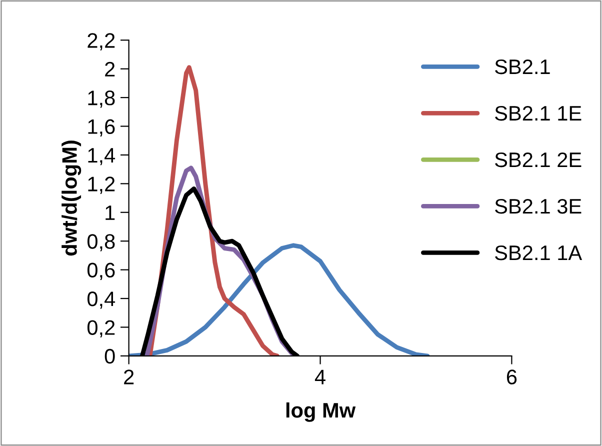 The height and width of the screenshot is (446, 602). What do you see at coordinates (538, 113) in the screenshot?
I see `legend-label: SB2.1 1E` at bounding box center [538, 113].